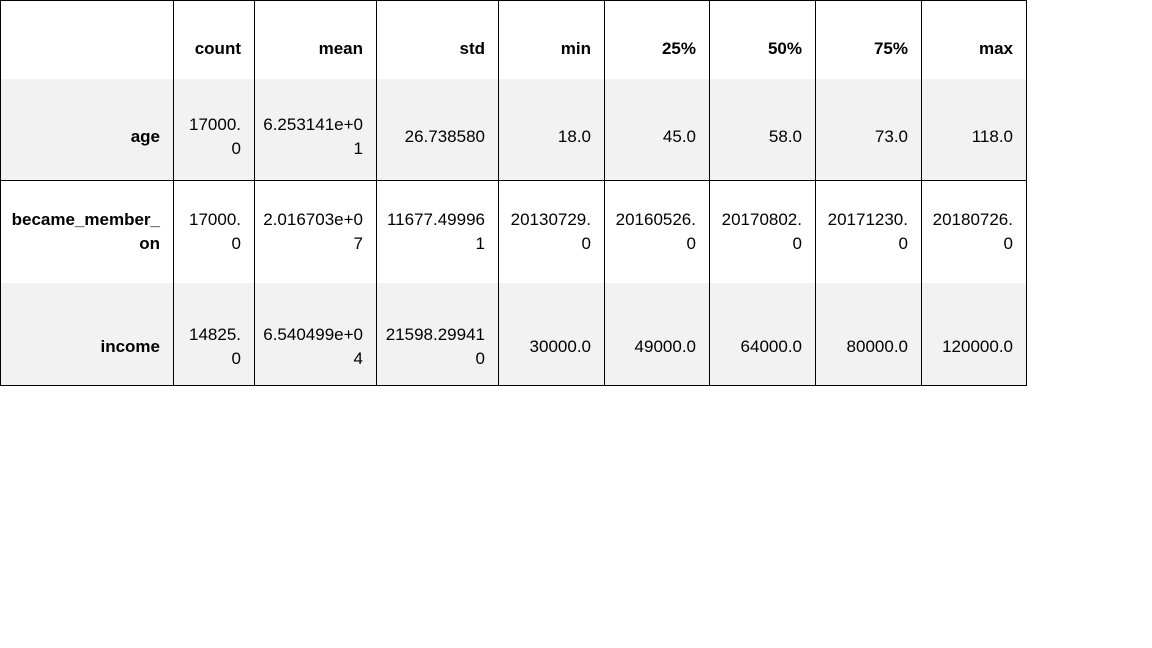 The height and width of the screenshot is (648, 1152). Describe the element at coordinates (87, 231) in the screenshot. I see `row-label-became-member-on: became_member_on` at that location.